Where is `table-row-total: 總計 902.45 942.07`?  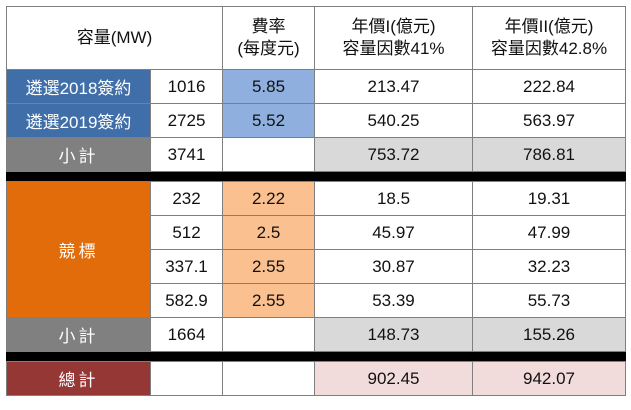
table-row-total: 總計 902.45 942.07 is located at coordinates (316, 378).